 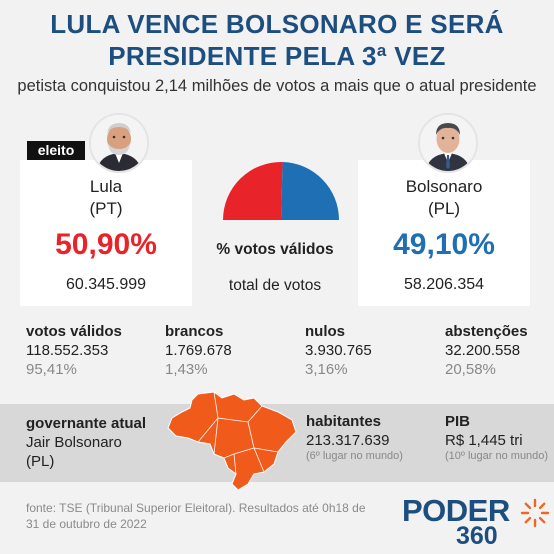 I want to click on gdp-note: (10º lugar no mundo), so click(x=497, y=456).